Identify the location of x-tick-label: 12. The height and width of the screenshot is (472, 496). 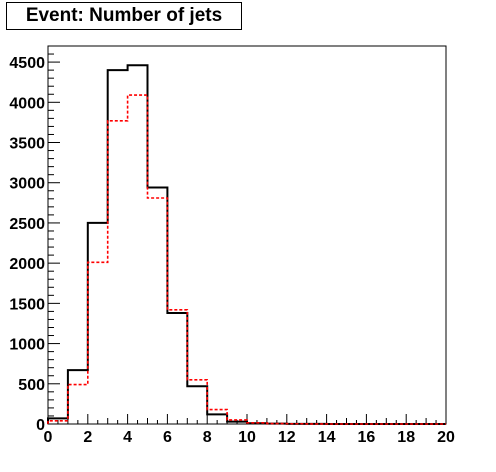
(287, 437).